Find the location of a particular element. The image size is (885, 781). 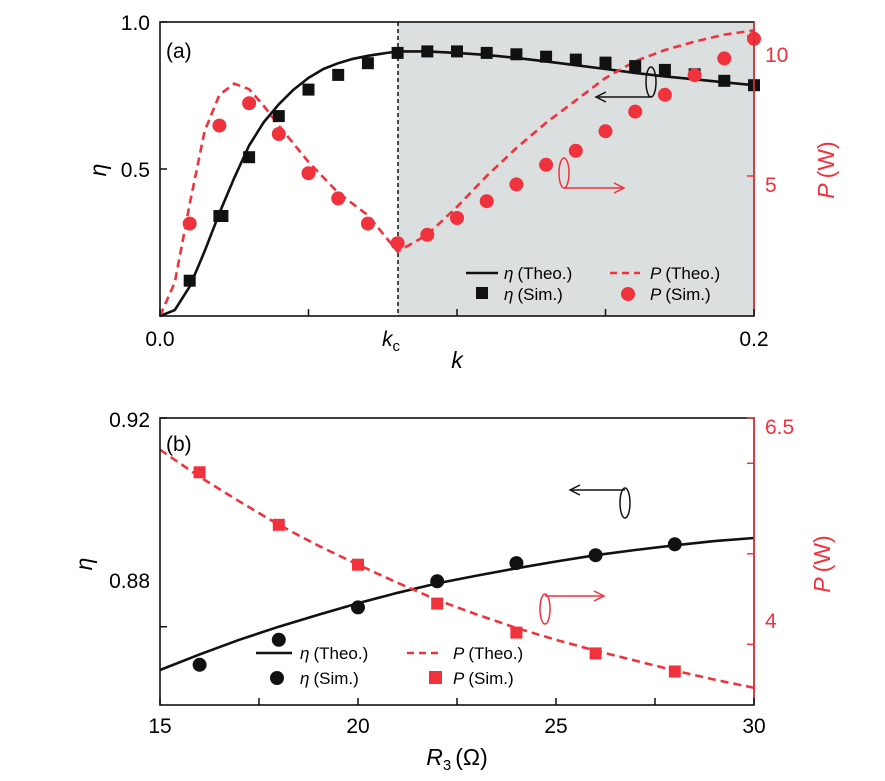

x-axis-label-sub: 3 is located at coordinates (447, 765).